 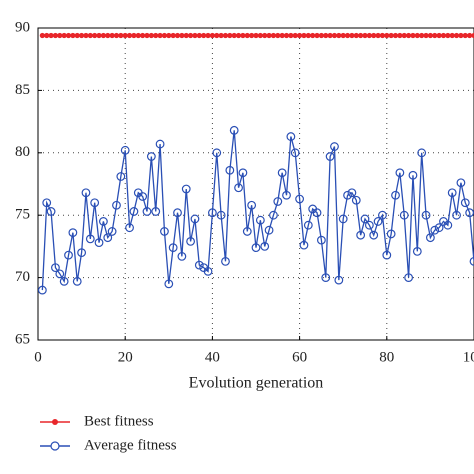 I want to click on x-tick-label: 60, so click(x=299, y=357).